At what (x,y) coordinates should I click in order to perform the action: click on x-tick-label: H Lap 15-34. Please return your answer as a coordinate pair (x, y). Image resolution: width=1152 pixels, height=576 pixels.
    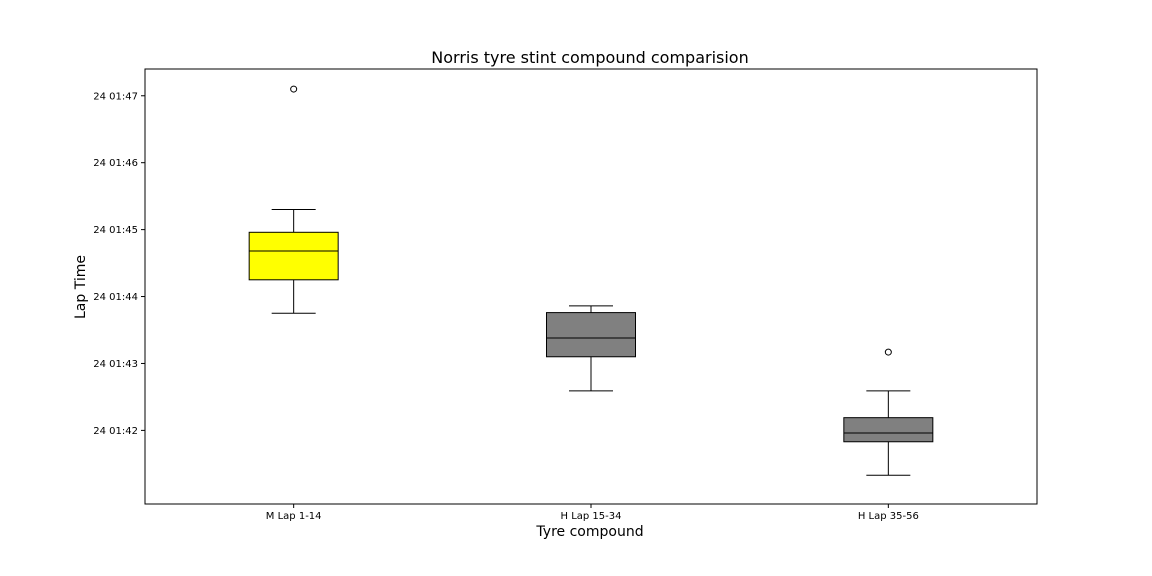
    Looking at the image, I should click on (591, 516).